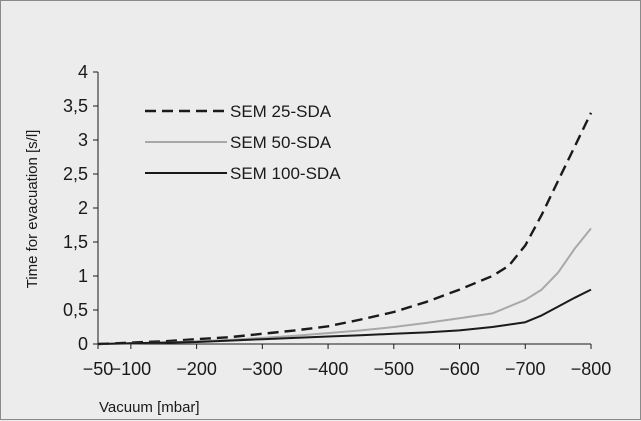  I want to click on y-ticks: 0 0,5 1 1,5 2 2,5 3 3,5 4, so click(80, 208).